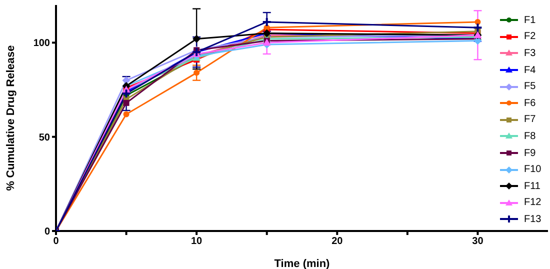 Image resolution: width=550 pixels, height=269 pixels. Describe the element at coordinates (530, 103) in the screenshot. I see `legend-label: F6` at that location.